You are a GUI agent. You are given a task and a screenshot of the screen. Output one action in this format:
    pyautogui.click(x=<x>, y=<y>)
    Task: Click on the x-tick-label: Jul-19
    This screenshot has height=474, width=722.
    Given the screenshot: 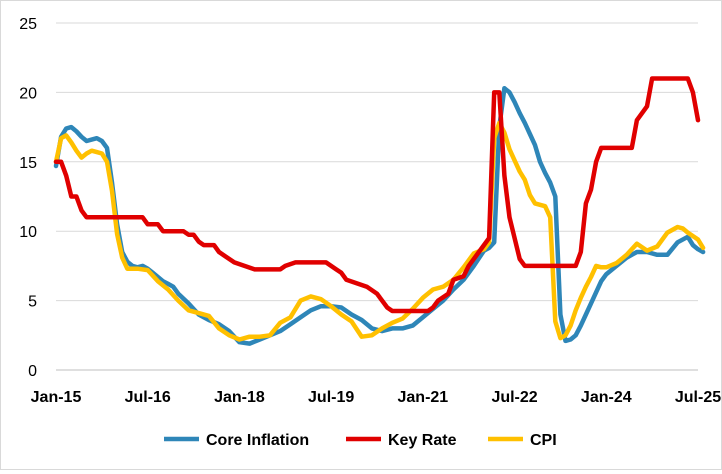 What is the action you would take?
    pyautogui.click(x=331, y=397)
    